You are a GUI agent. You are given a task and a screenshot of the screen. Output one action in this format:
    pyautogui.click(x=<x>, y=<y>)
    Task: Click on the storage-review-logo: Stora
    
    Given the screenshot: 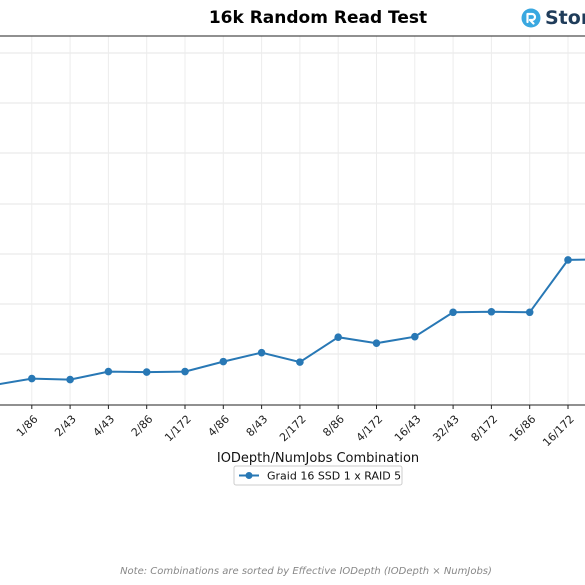 What is the action you would take?
    pyautogui.click(x=553, y=18)
    